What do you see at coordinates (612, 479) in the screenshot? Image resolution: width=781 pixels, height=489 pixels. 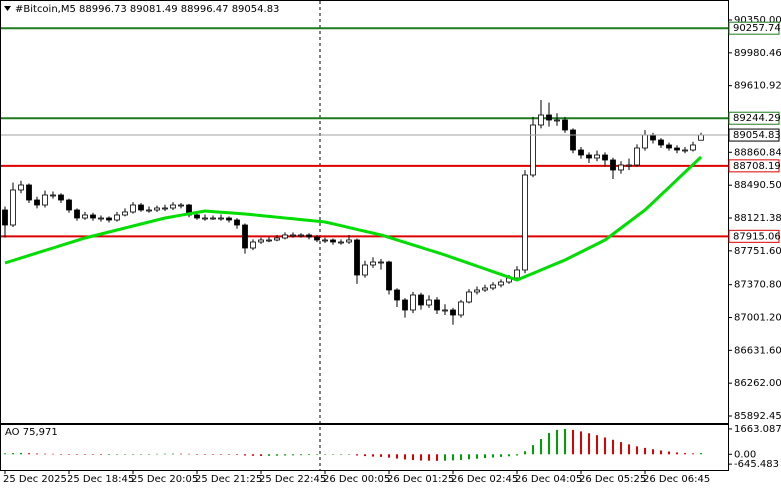 I see `x-tick-label: 26 Dec 05:25` at bounding box center [612, 479].